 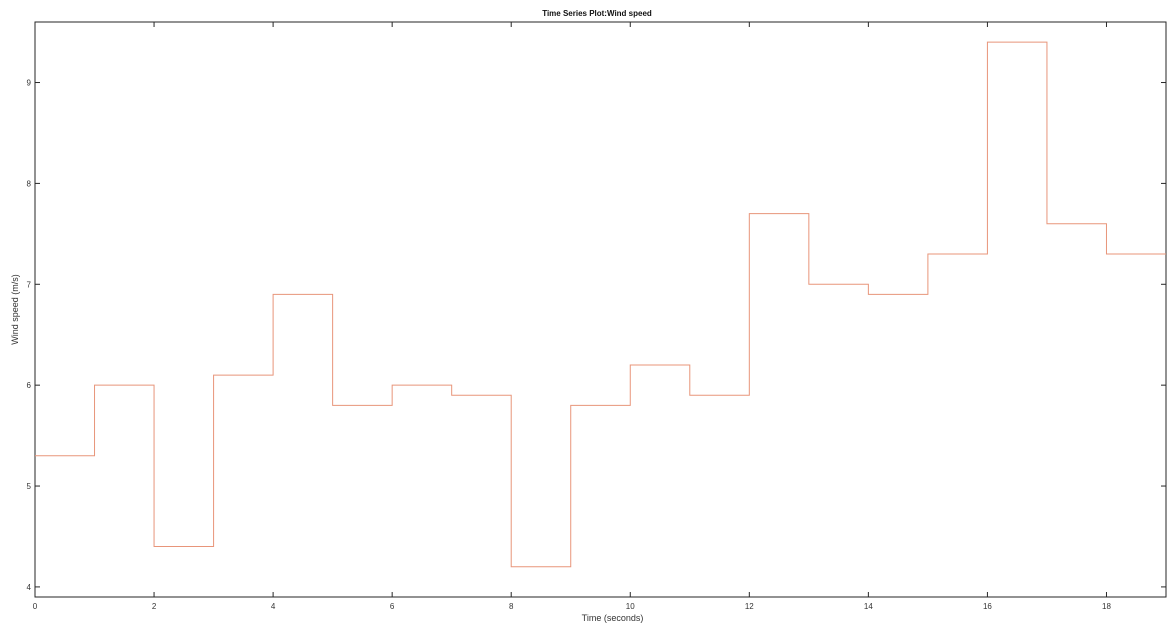 What do you see at coordinates (613, 618) in the screenshot?
I see `x-axis-label: Time (seconds)` at bounding box center [613, 618].